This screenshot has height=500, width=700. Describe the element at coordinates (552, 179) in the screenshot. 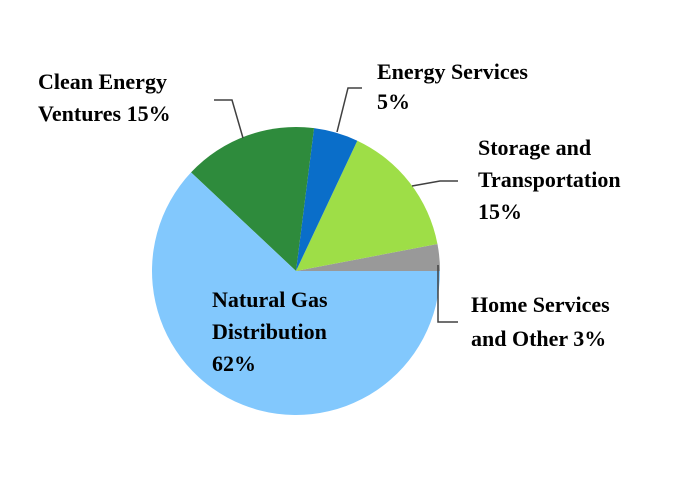

I see `label-storage: Storage and Transportation 15%` at that location.